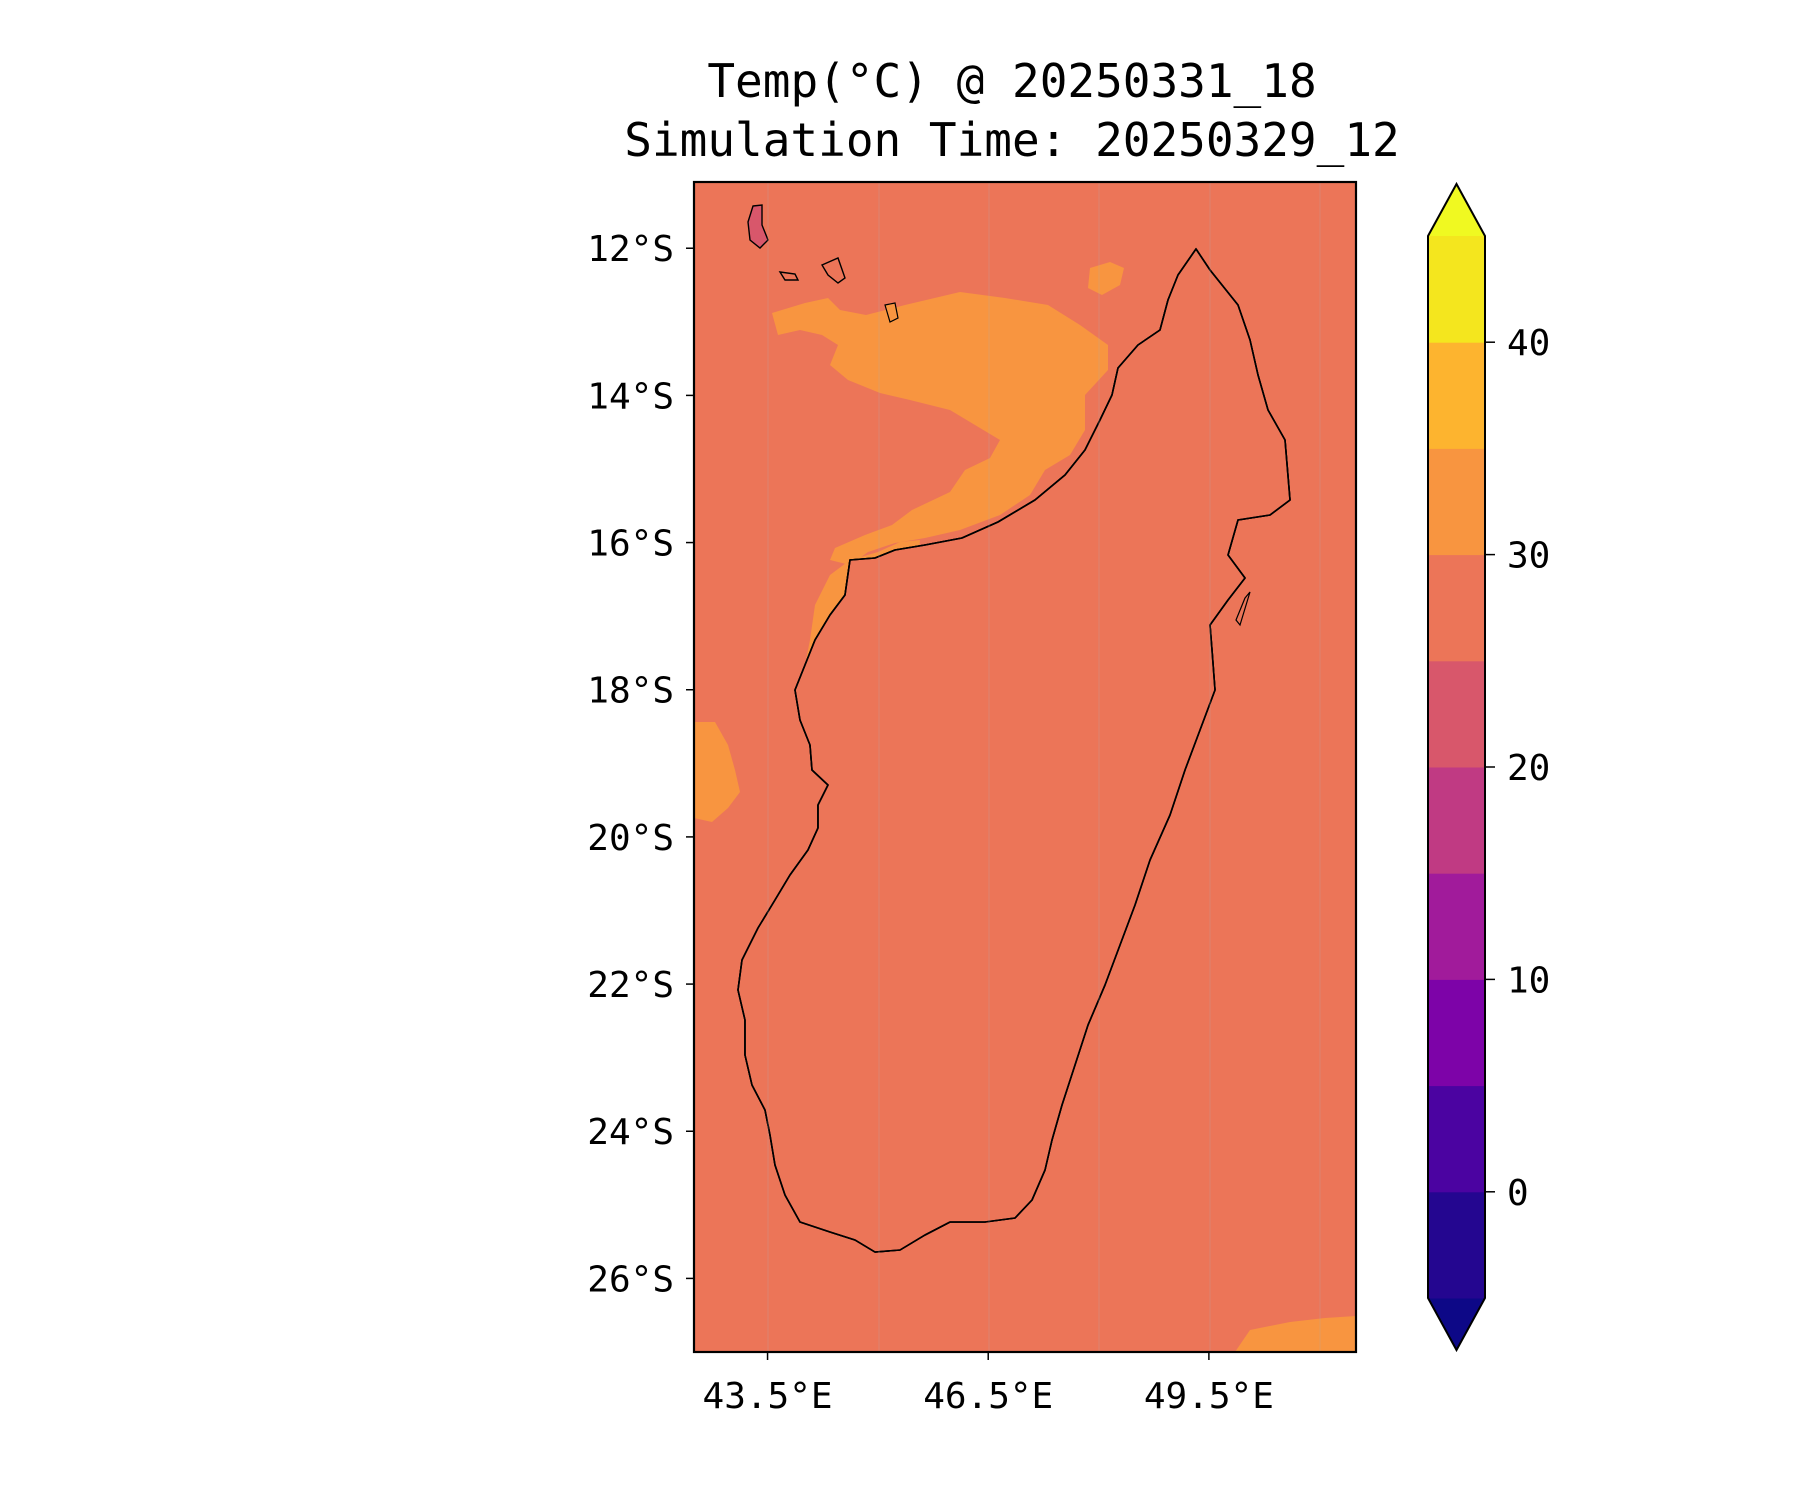  I want to click on map-title-line-1: Temp(°C) @ 20250331_18, so click(1011, 81).